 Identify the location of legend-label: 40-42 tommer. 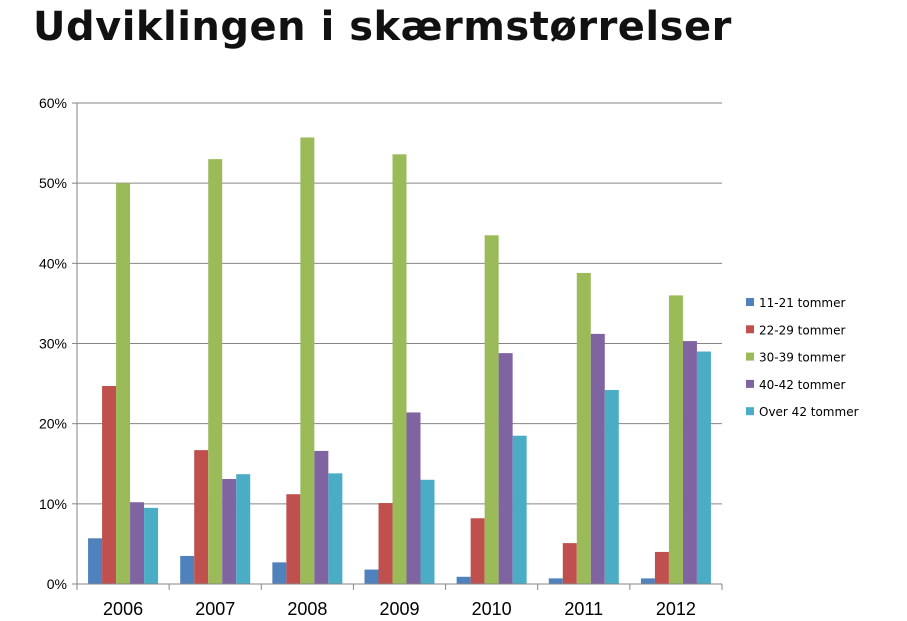
(802, 385).